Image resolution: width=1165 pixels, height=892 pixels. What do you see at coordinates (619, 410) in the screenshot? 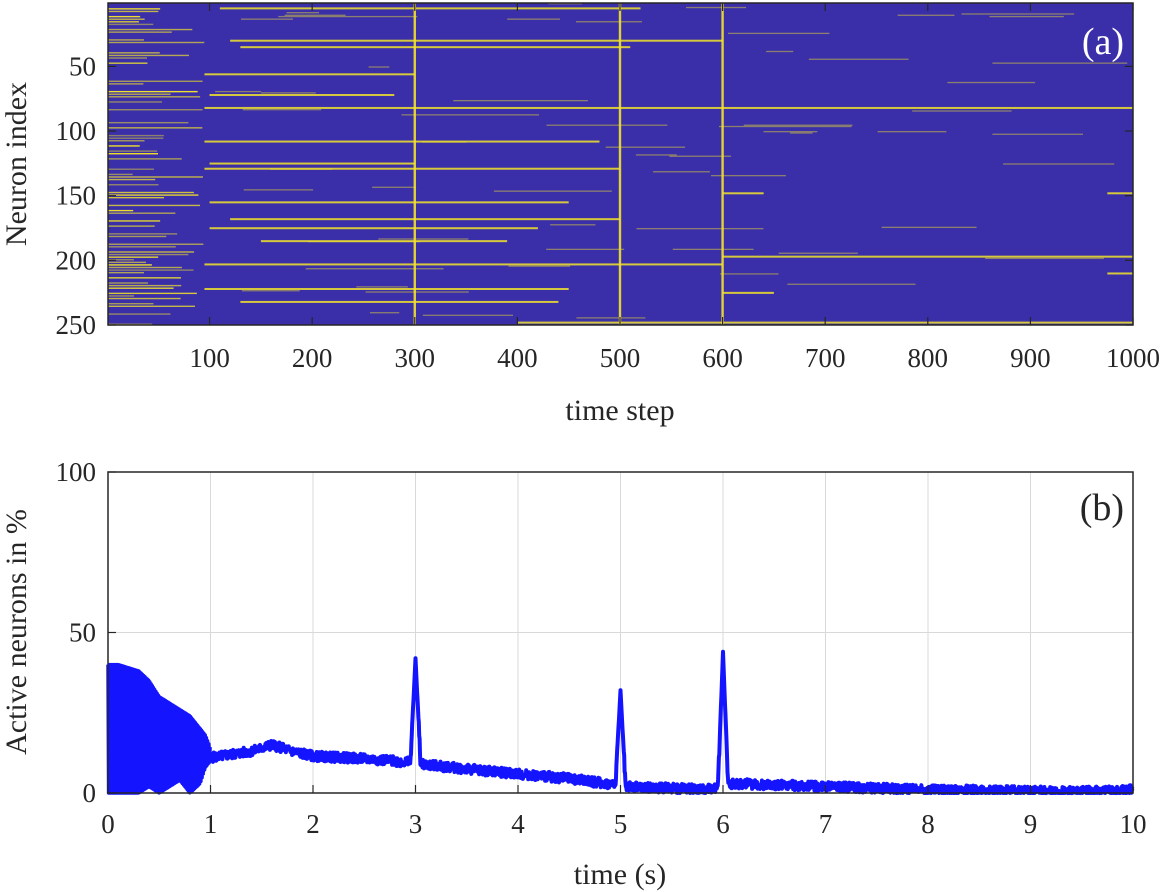
I see `raster-x-label: time step` at bounding box center [619, 410].